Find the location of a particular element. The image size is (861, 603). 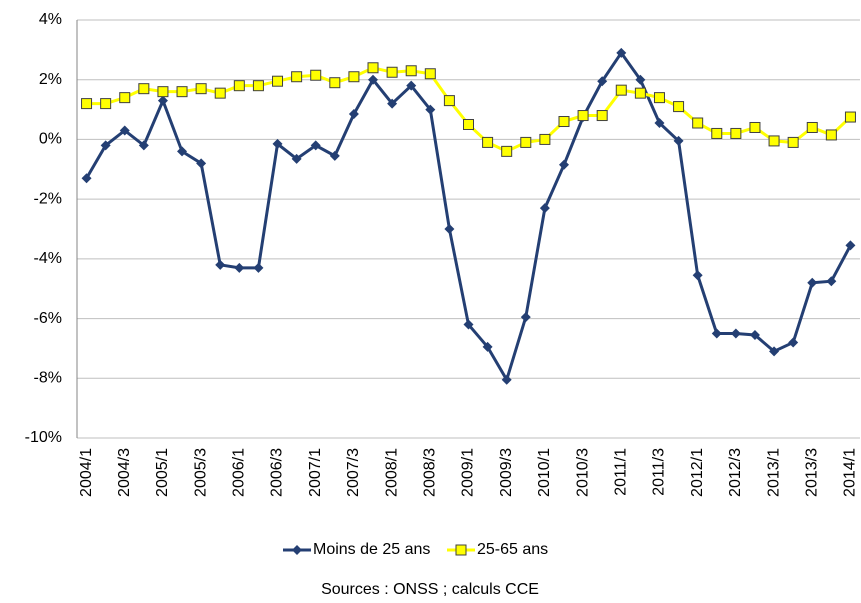

x-tick-label: 2009/1 is located at coordinates (468, 472).